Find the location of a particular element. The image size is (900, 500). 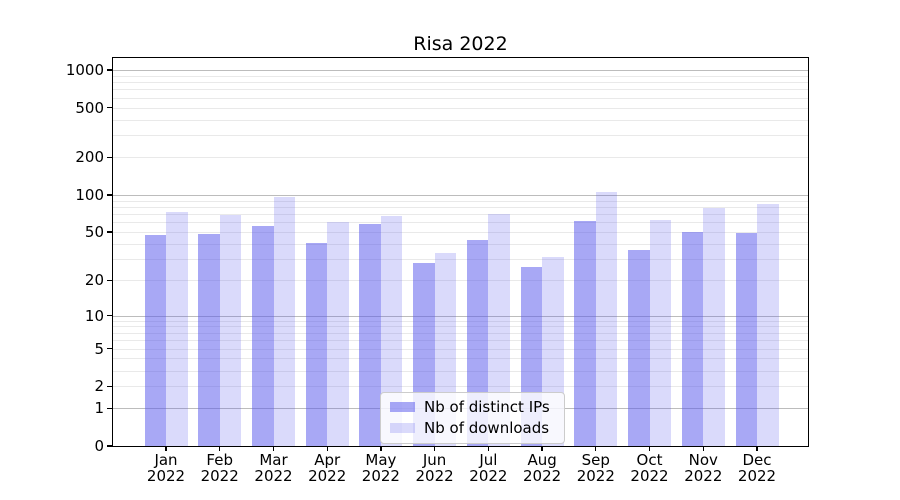

x-tick-label-mar-2022: Mar 2022 is located at coordinates (273, 468).